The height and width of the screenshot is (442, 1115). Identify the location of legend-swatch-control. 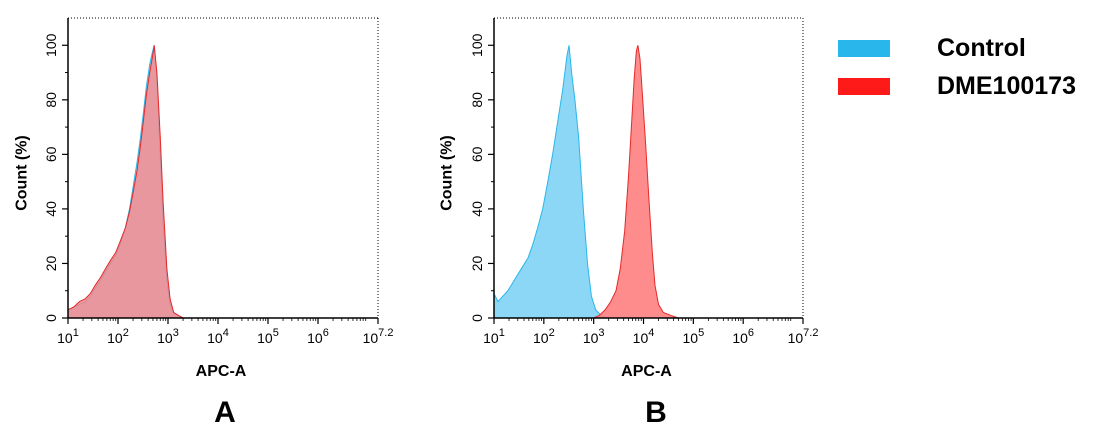
(864, 48).